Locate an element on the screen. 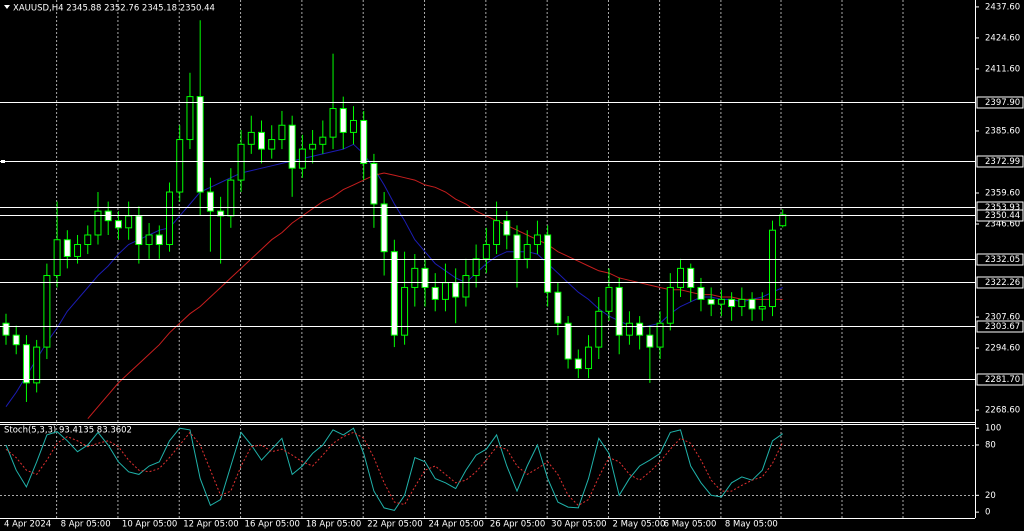  x-tick-label: 30 Apr 05:00 is located at coordinates (578, 525).